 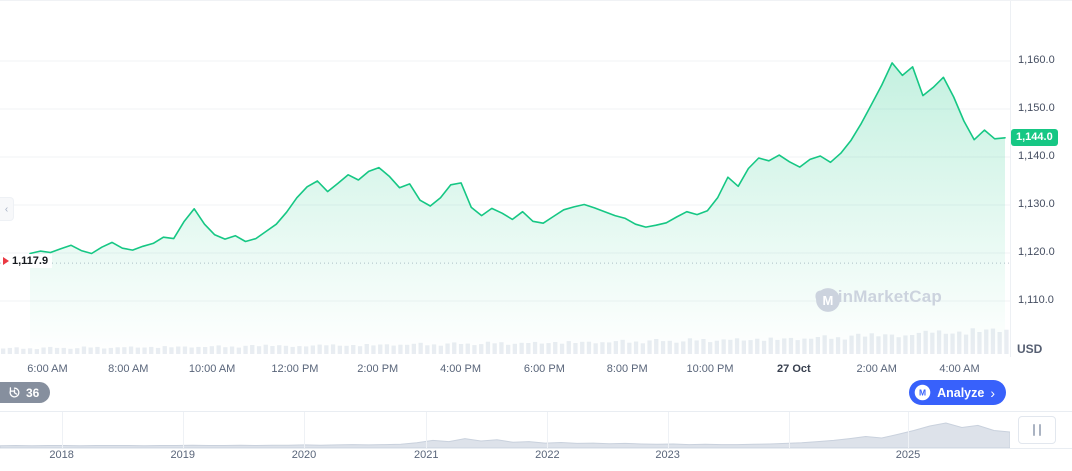 I want to click on x-axis-label: 10:00 PM, so click(x=710, y=369).